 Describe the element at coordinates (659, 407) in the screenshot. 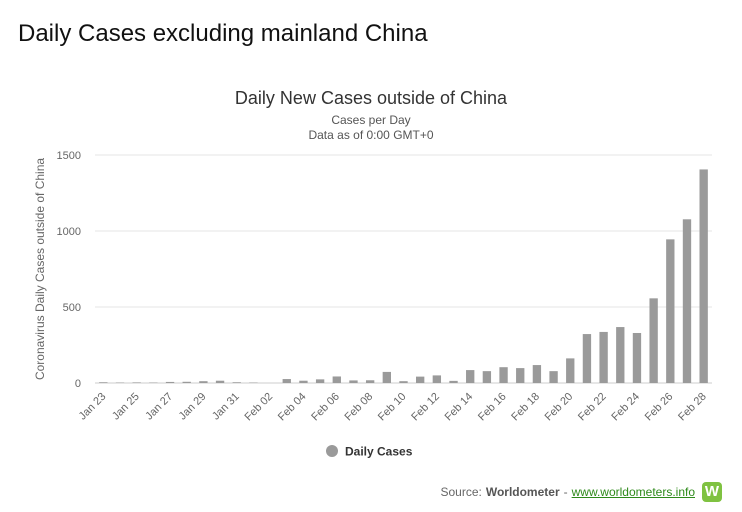

I see `x-tick-label: Feb 26` at that location.